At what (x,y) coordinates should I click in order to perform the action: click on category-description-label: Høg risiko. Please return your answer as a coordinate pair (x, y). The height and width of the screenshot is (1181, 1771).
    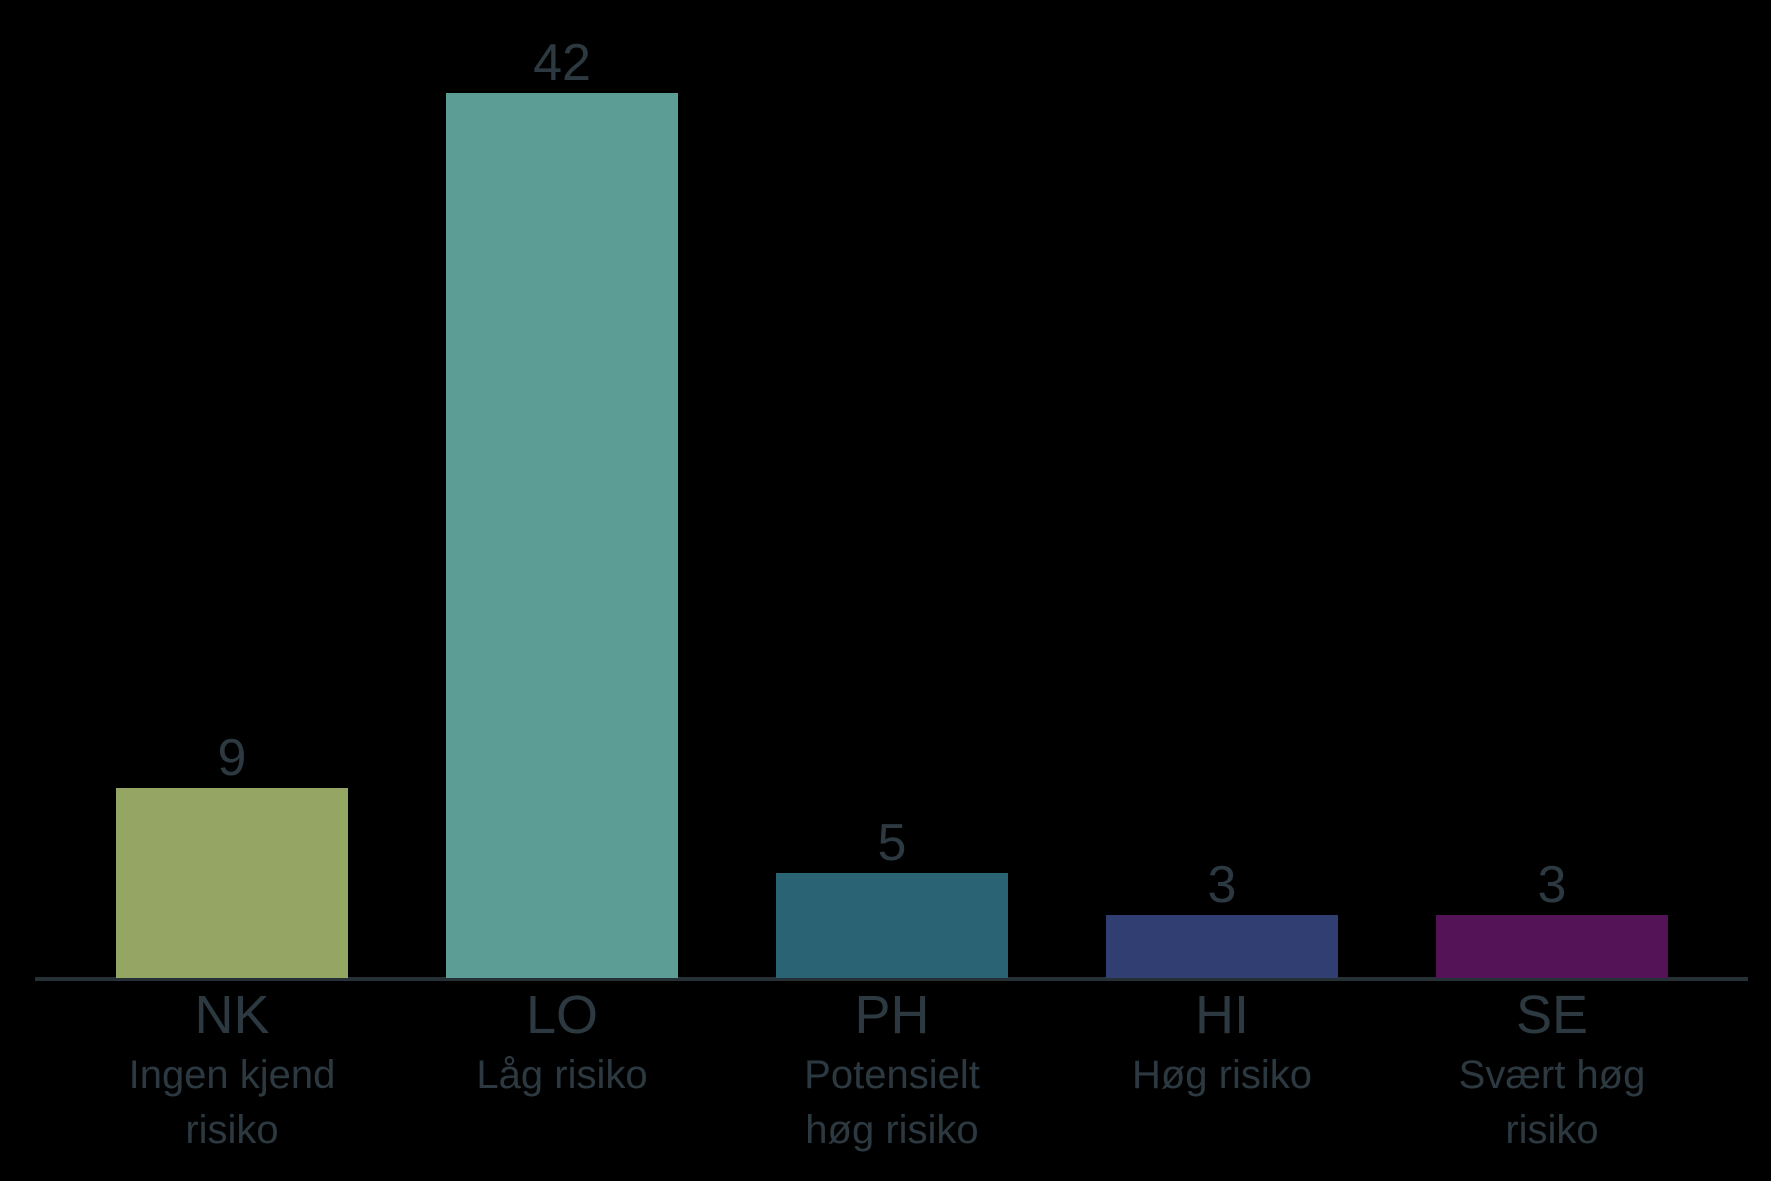
    Looking at the image, I should click on (1222, 1075).